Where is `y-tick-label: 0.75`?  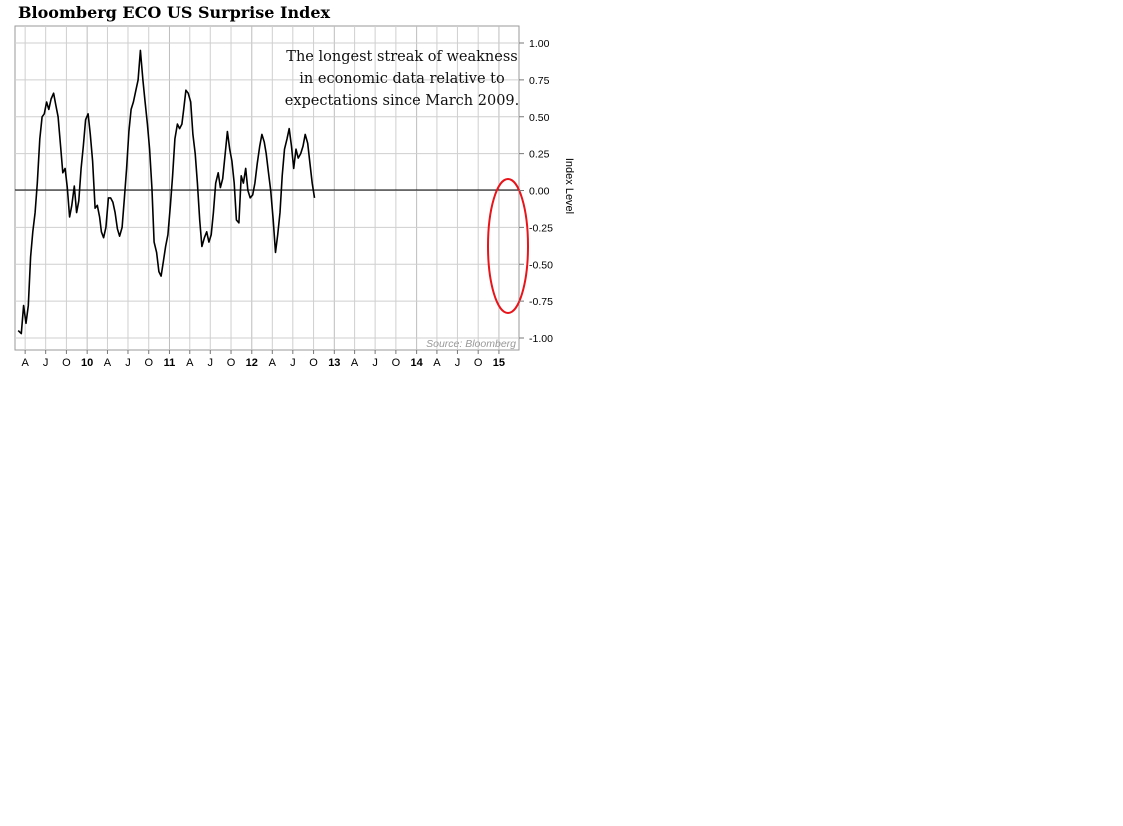 y-tick-label: 0.75 is located at coordinates (539, 81).